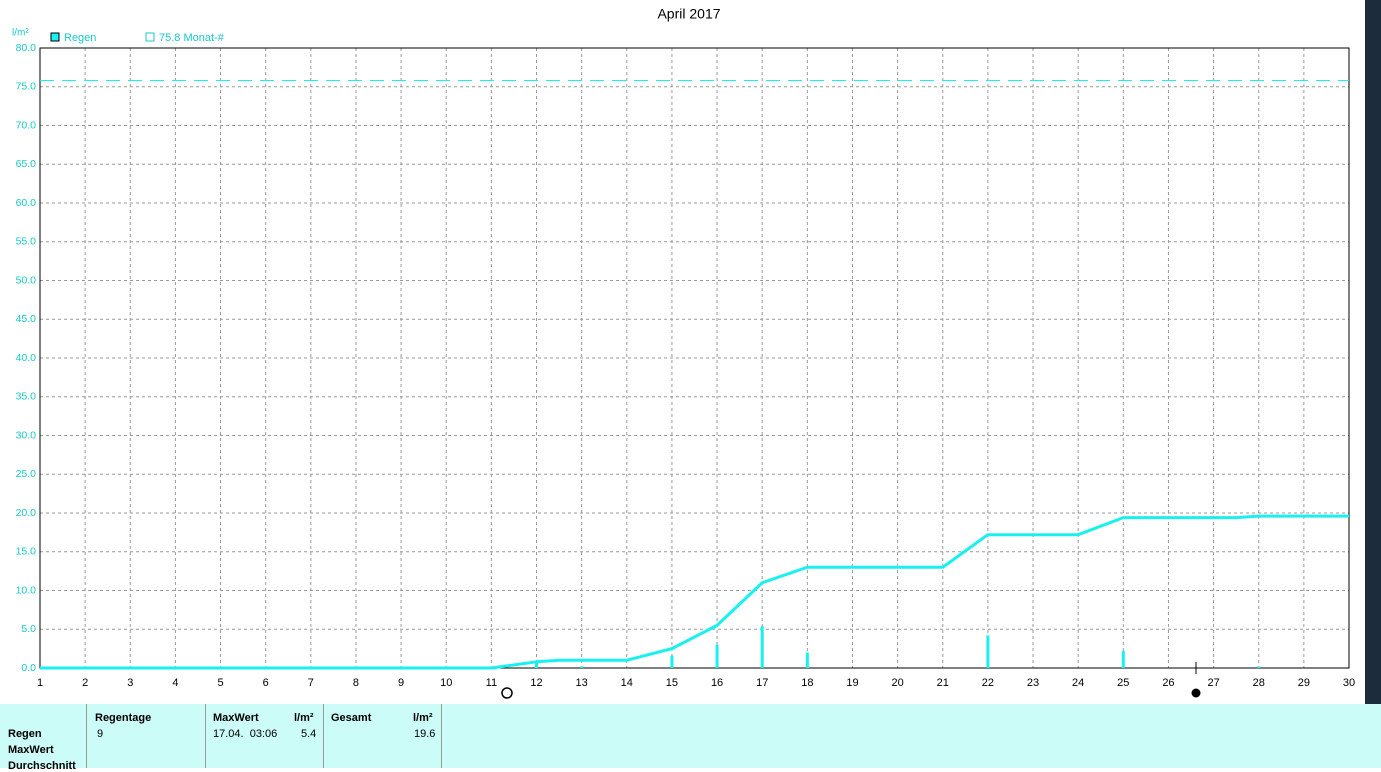 The width and height of the screenshot is (1381, 772). I want to click on column-header: Regentage, so click(123, 718).